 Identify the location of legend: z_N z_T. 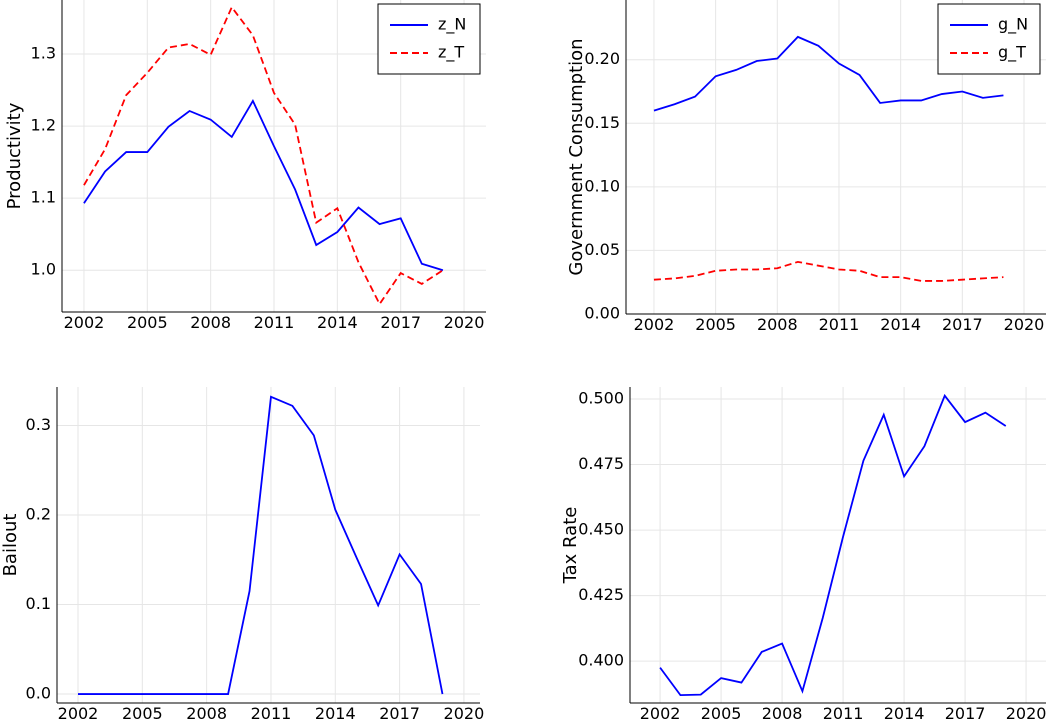
(429, 39).